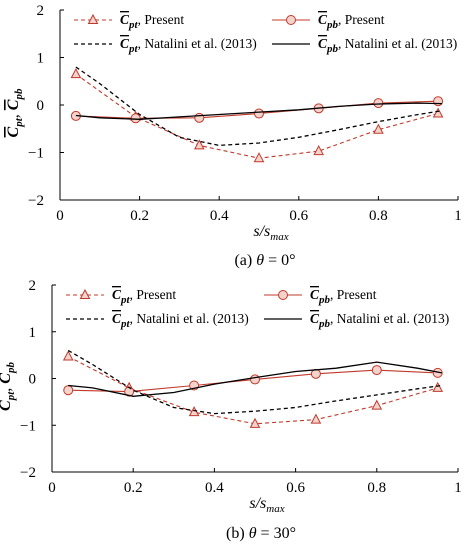 This screenshot has width=468, height=550. What do you see at coordinates (264, 260) in the screenshot?
I see `panel-caption: (a) θ = 0°` at bounding box center [264, 260].